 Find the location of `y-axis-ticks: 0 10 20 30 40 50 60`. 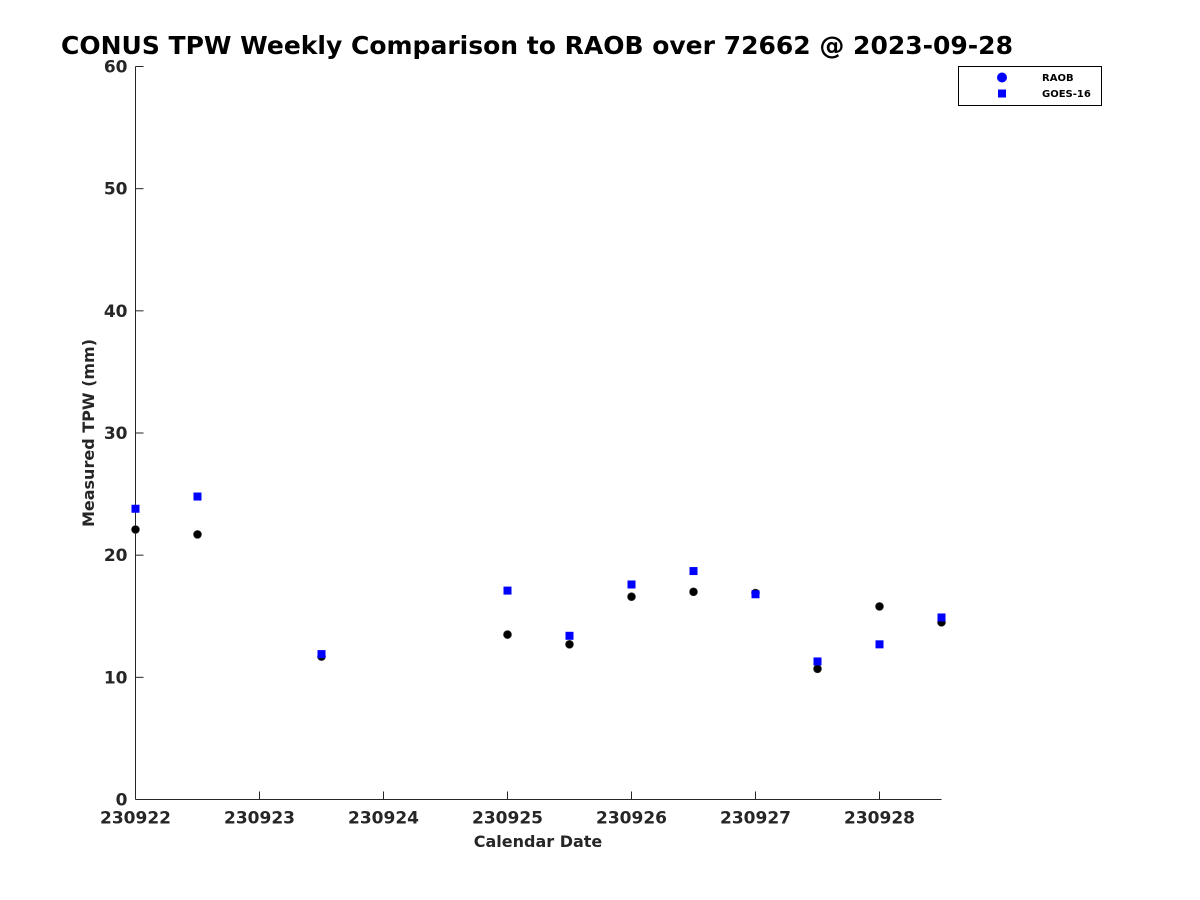

y-axis-ticks: 0 10 20 30 40 50 60 is located at coordinates (124, 434).